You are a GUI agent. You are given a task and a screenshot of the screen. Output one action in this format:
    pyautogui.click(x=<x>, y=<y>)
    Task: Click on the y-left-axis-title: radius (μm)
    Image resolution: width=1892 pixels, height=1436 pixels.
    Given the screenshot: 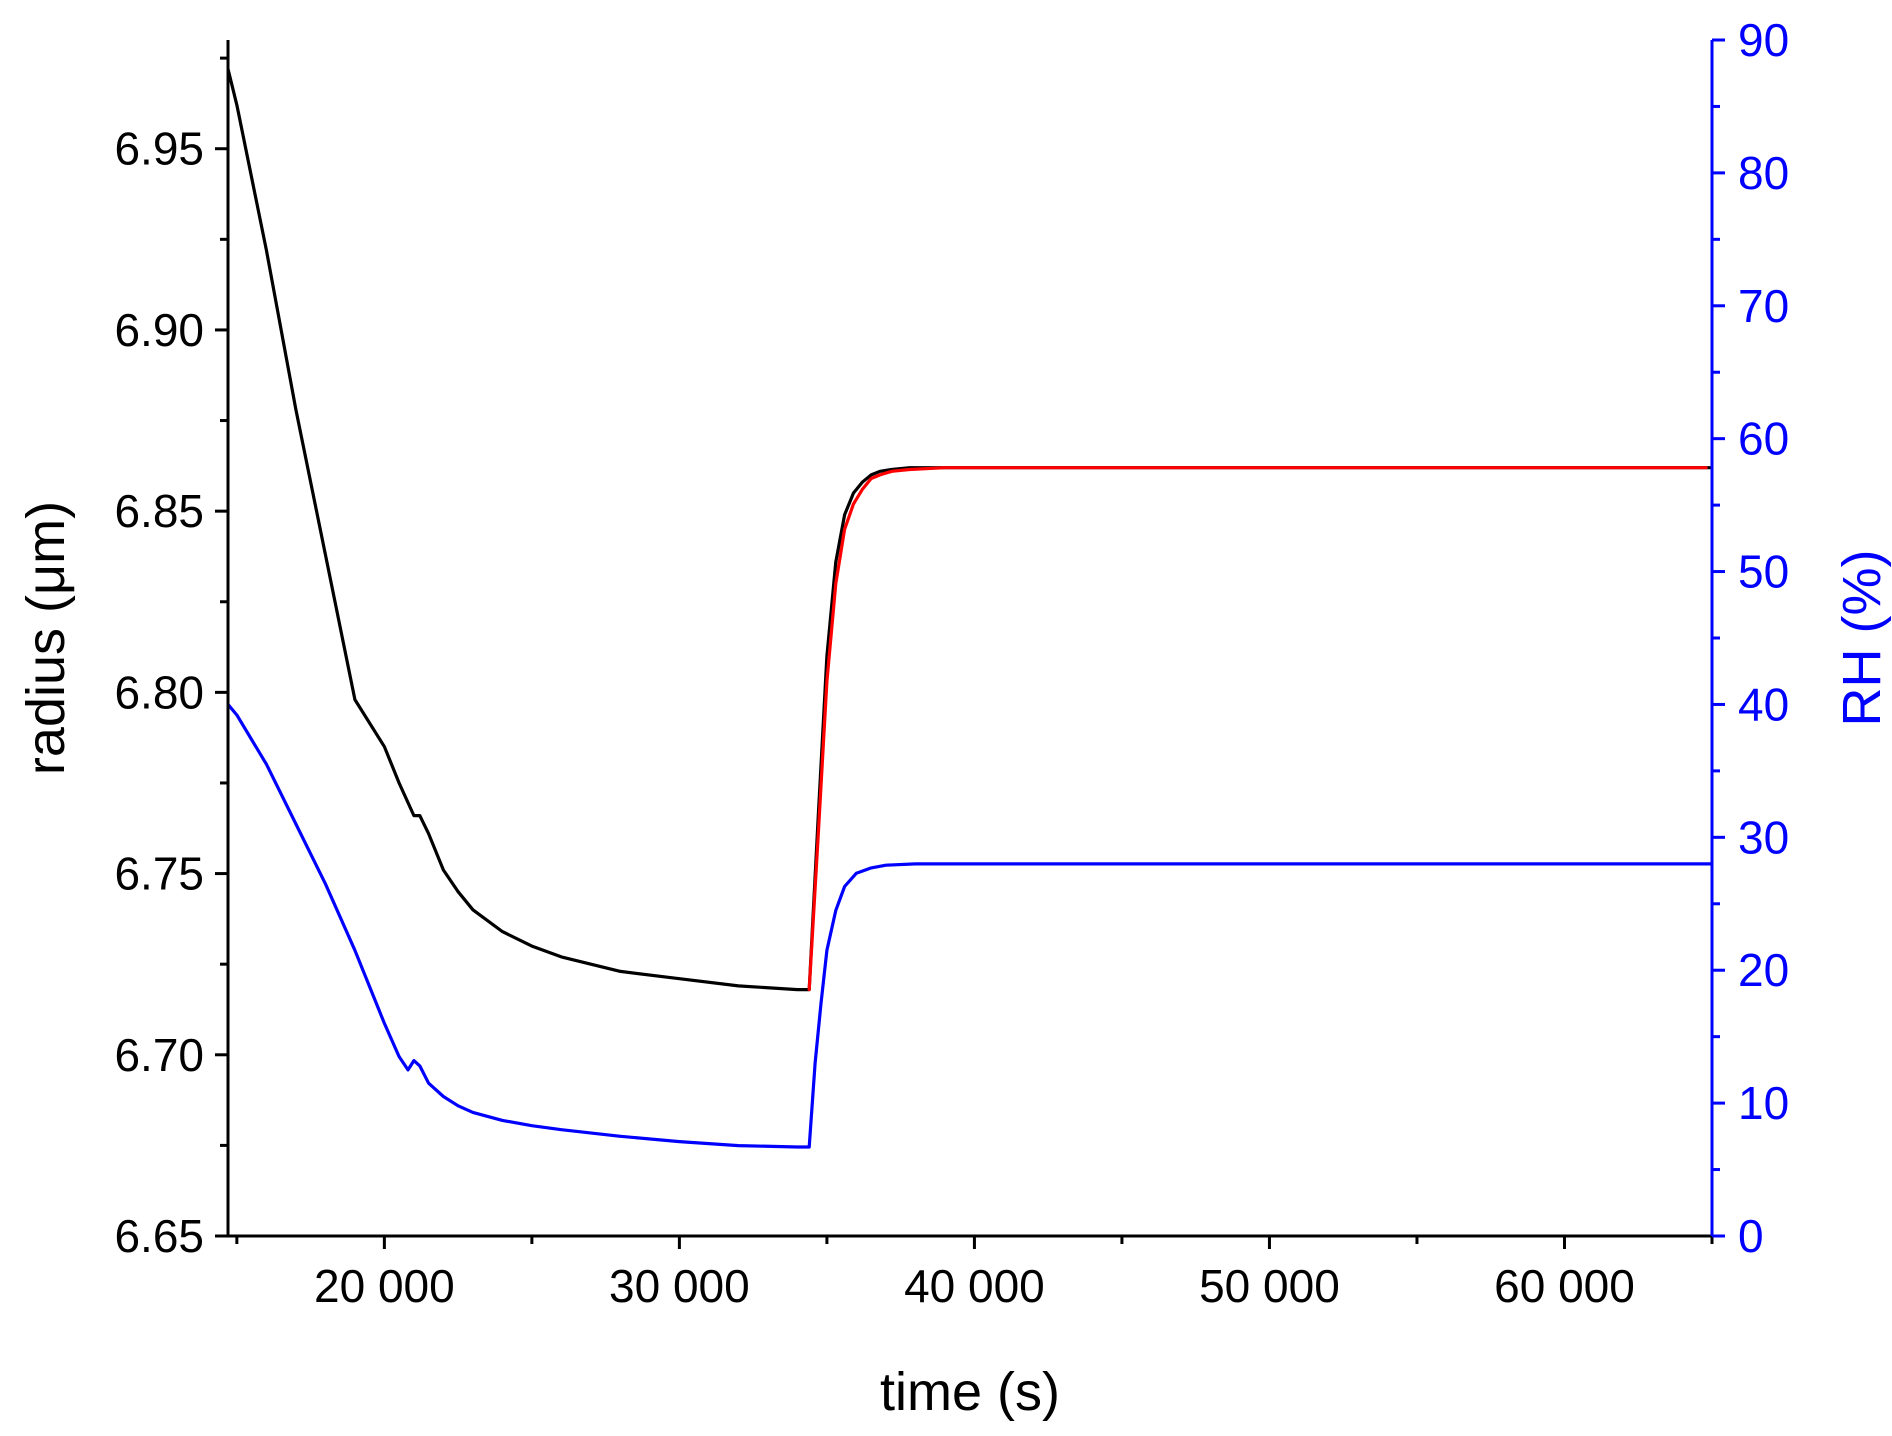 What is the action you would take?
    pyautogui.click(x=46, y=638)
    